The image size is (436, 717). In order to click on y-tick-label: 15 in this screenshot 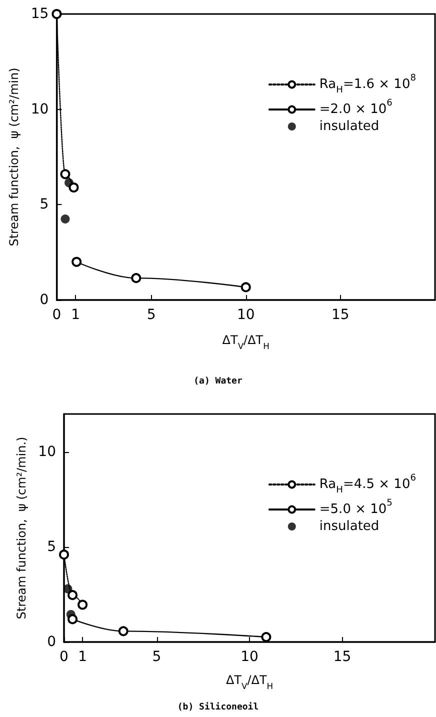, I will do `click(39, 14)`.